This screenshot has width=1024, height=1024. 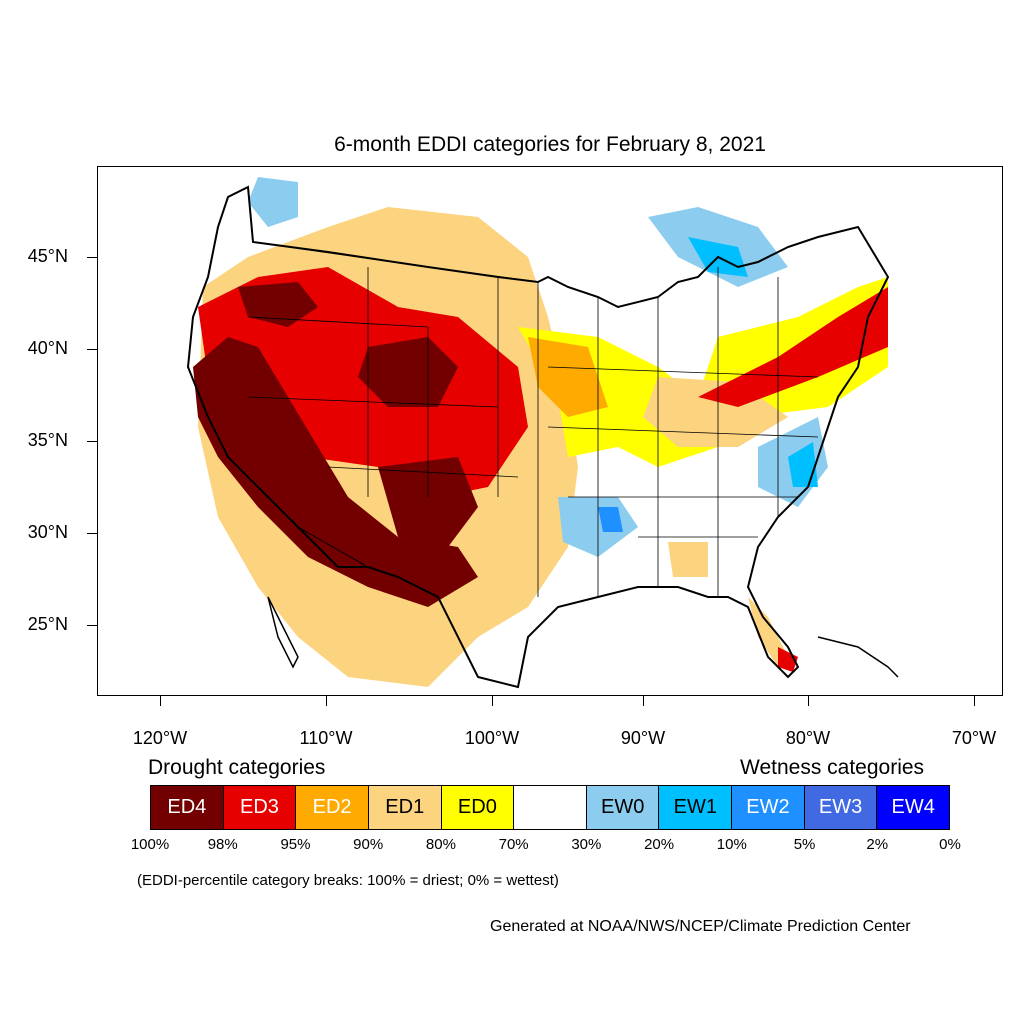 I want to click on legend-break-label: 0%, so click(x=950, y=844).